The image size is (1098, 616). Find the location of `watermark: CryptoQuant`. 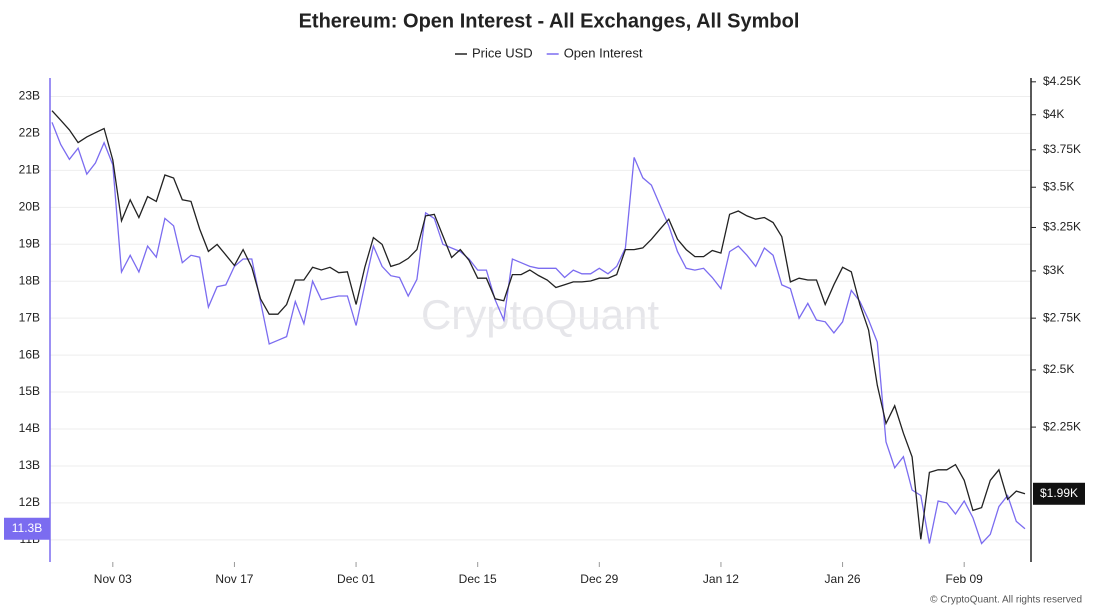

watermark: CryptoQuant is located at coordinates (540, 314).